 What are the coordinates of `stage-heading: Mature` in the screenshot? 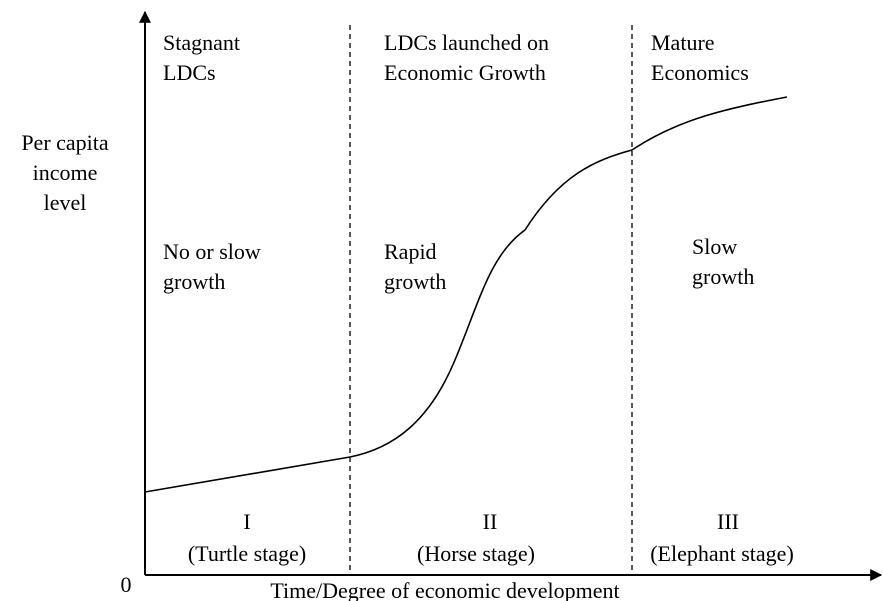 It's located at (683, 42).